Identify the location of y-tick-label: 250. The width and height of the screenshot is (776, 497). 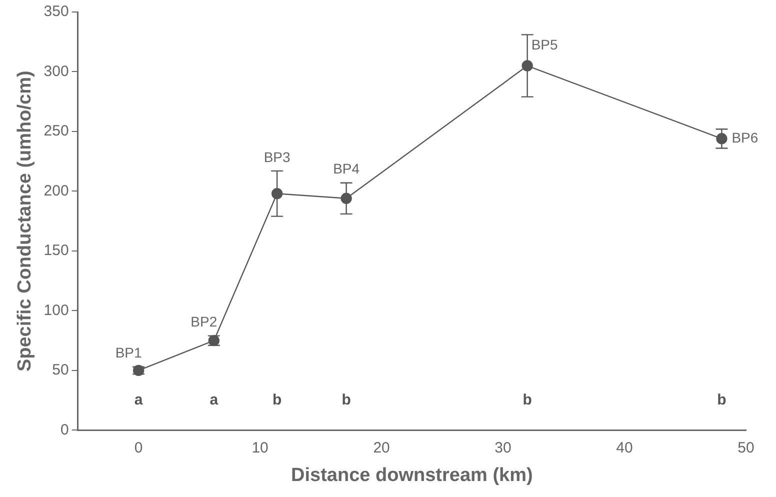
(56, 131).